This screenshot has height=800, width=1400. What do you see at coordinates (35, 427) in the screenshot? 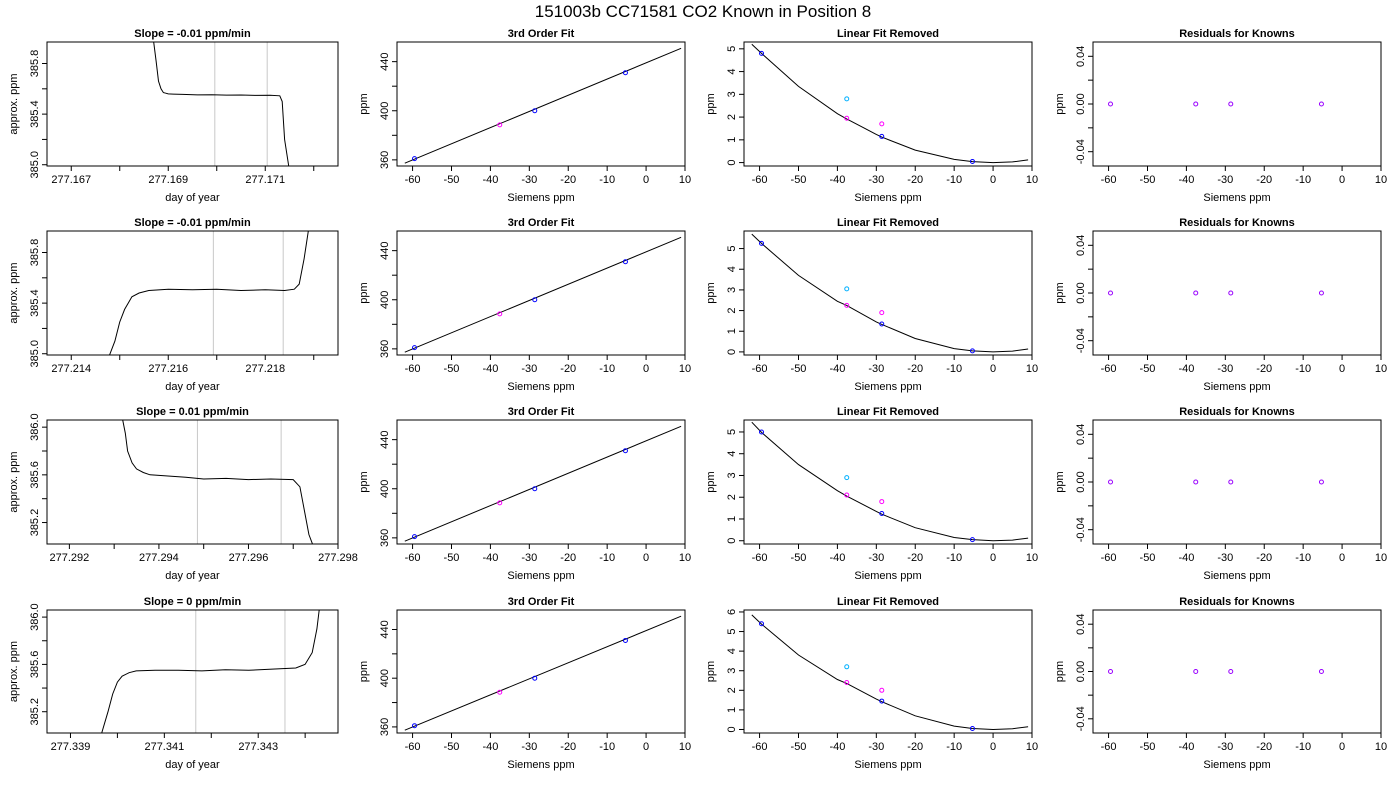
I see `y-tick-label: 386.0` at bounding box center [35, 427].